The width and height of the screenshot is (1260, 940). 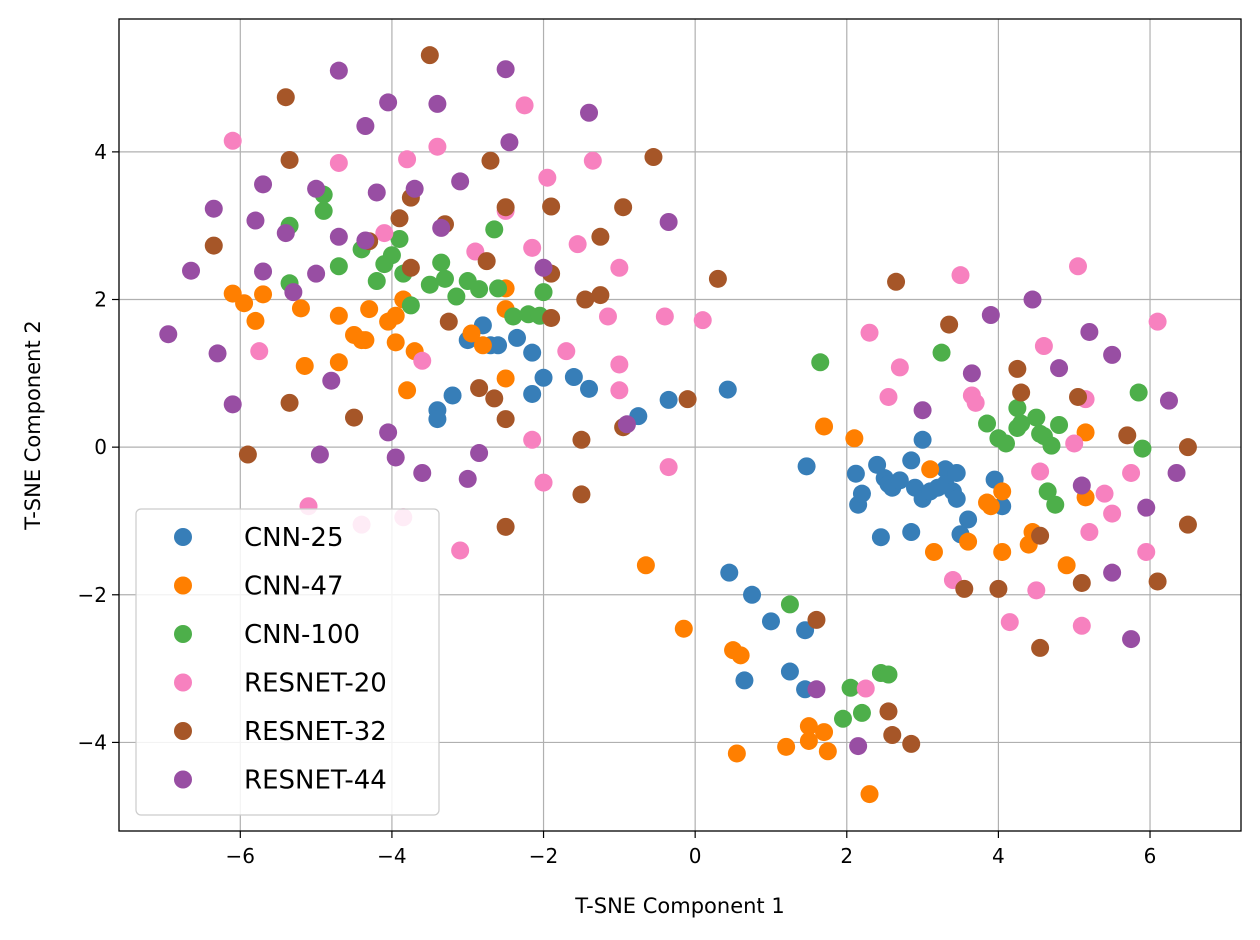 I want to click on y-tick-label: −4, so click(x=92, y=742).